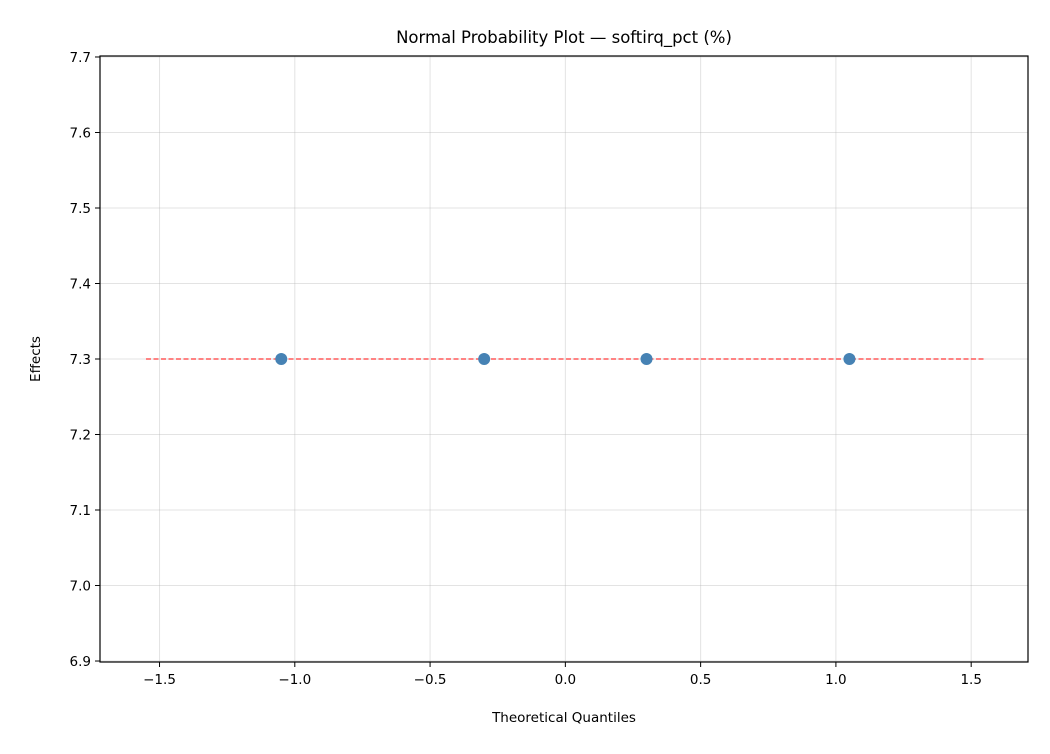  What do you see at coordinates (80, 436) in the screenshot?
I see `y-tick-label: 7.2` at bounding box center [80, 436].